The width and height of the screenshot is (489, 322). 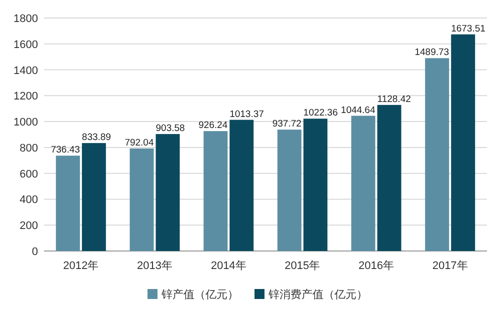 I want to click on data-label: 1013.37, so click(x=247, y=114).